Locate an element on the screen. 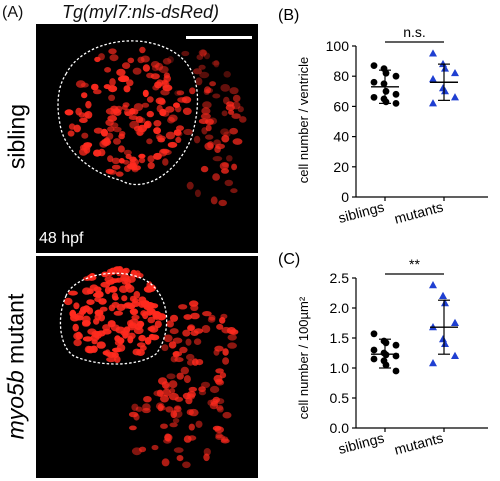 The width and height of the screenshot is (500, 481). x-tick-label: mutants is located at coordinates (419, 443).